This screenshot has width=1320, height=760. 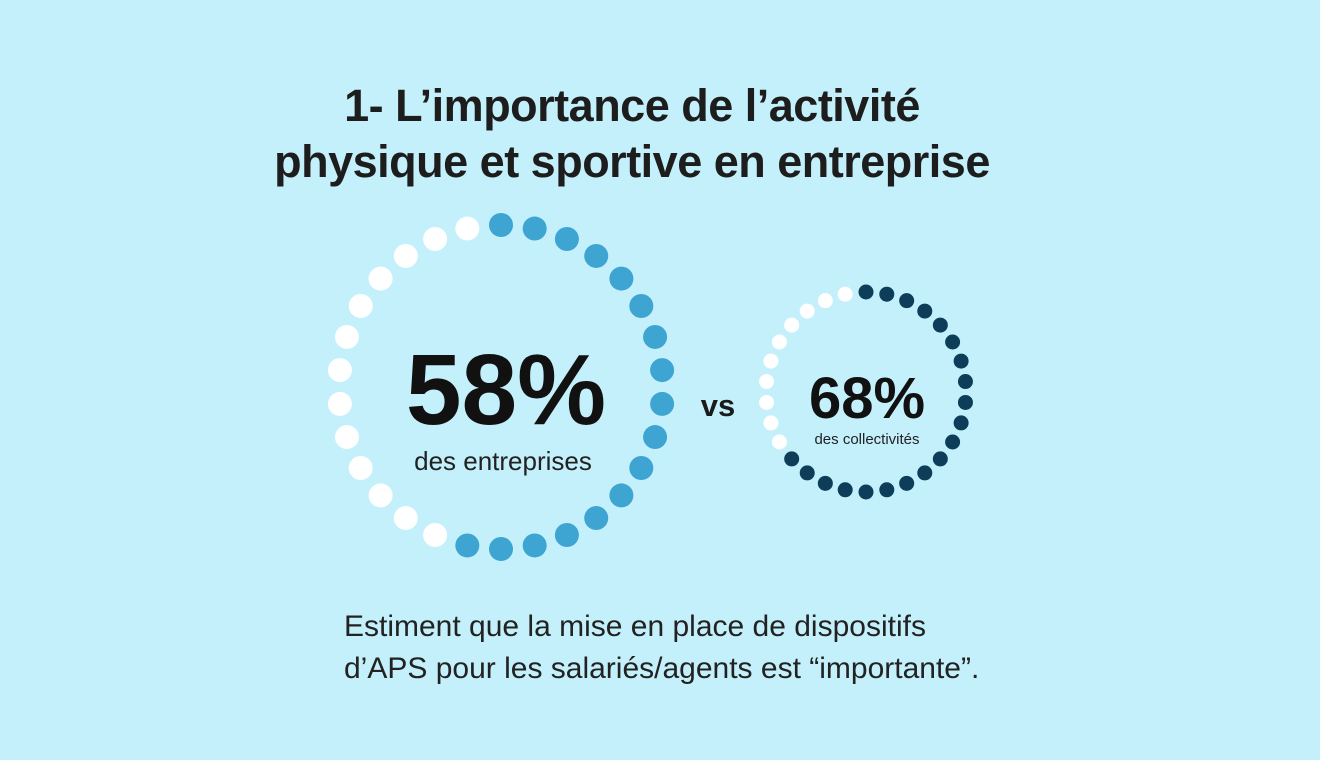 I want to click on title-line-1: 1- L’importance de l’activité, so click(x=632, y=105).